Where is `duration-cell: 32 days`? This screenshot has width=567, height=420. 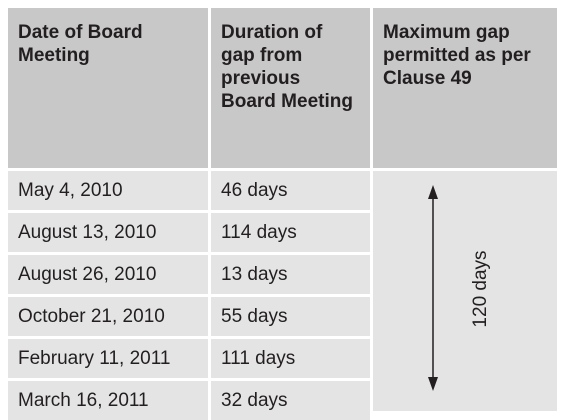 duration-cell: 32 days is located at coordinates (290, 400).